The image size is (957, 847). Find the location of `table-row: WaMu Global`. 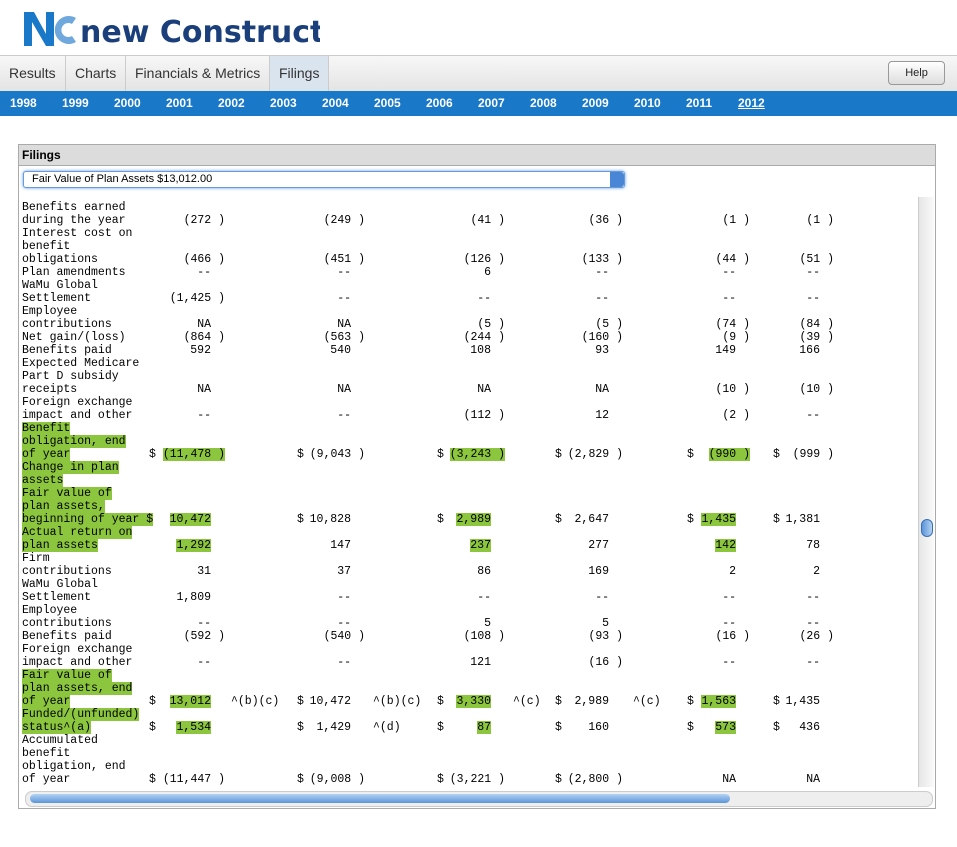

table-row: WaMu Global is located at coordinates (469, 285).